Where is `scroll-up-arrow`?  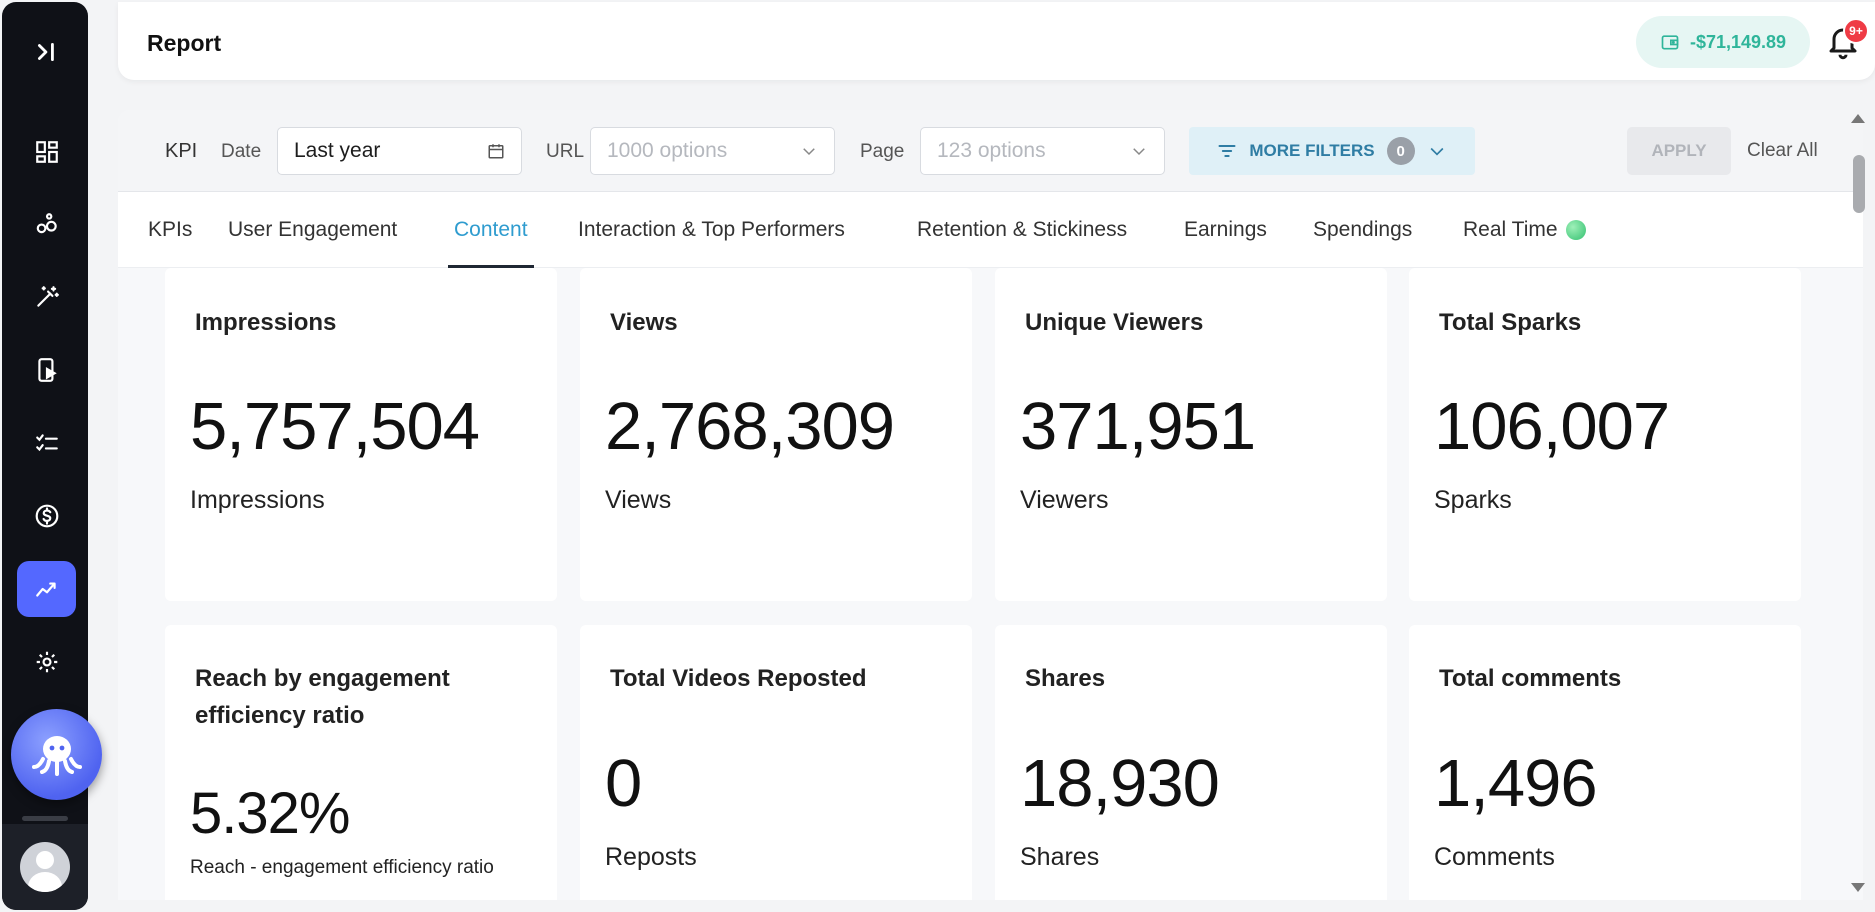 scroll-up-arrow is located at coordinates (1858, 118).